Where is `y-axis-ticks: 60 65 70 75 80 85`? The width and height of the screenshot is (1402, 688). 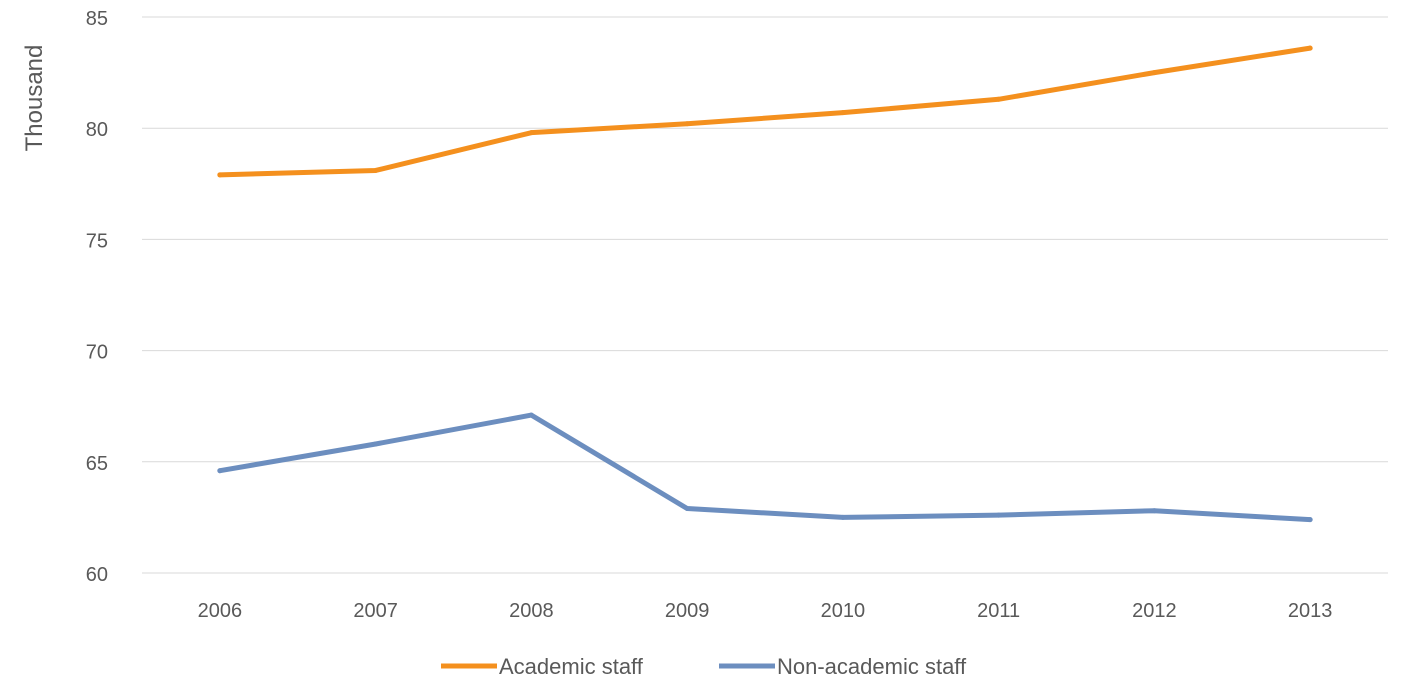 y-axis-ticks: 60 65 70 75 80 85 is located at coordinates (97, 297).